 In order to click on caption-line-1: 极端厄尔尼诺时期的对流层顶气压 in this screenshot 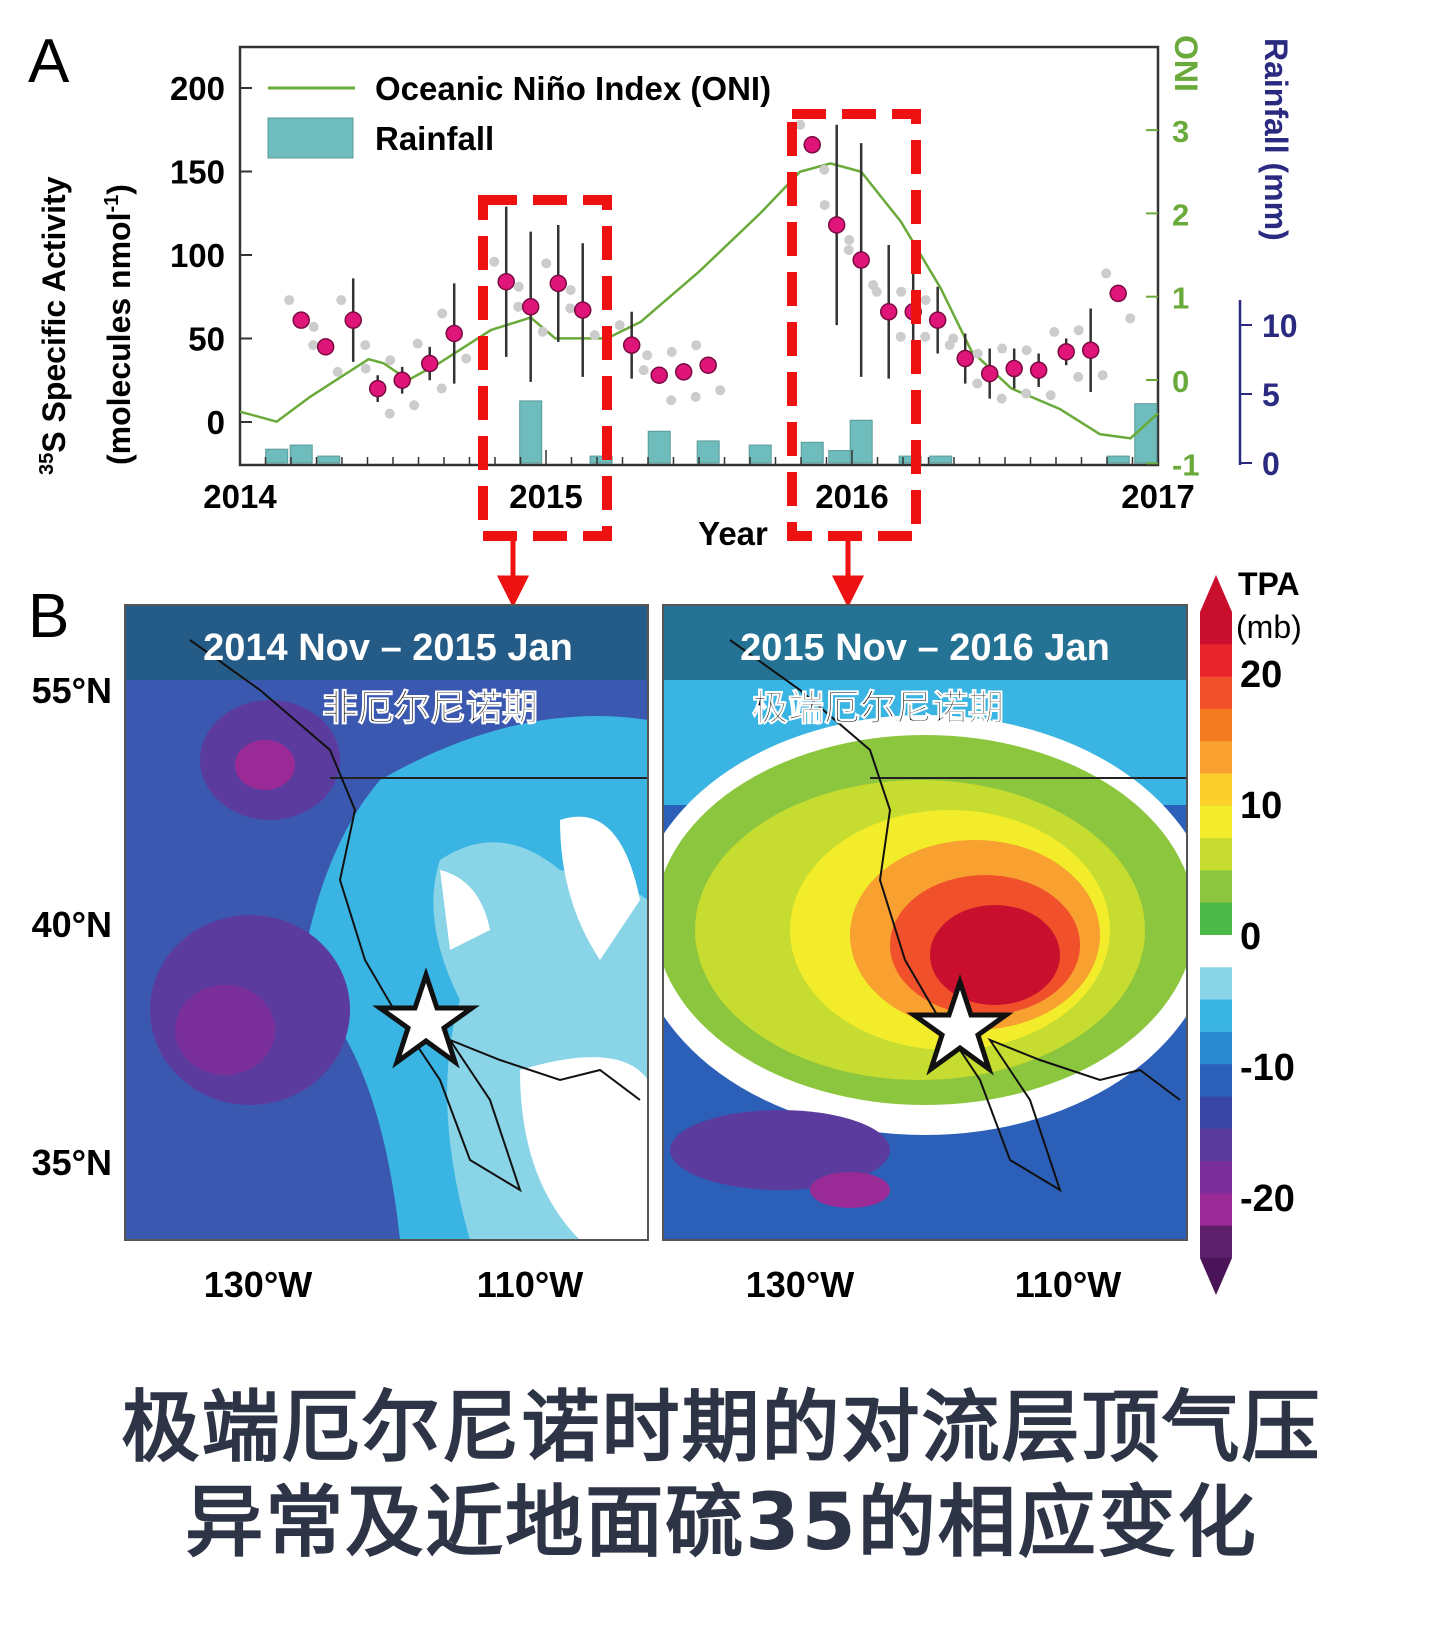, I will do `click(721, 1428)`.